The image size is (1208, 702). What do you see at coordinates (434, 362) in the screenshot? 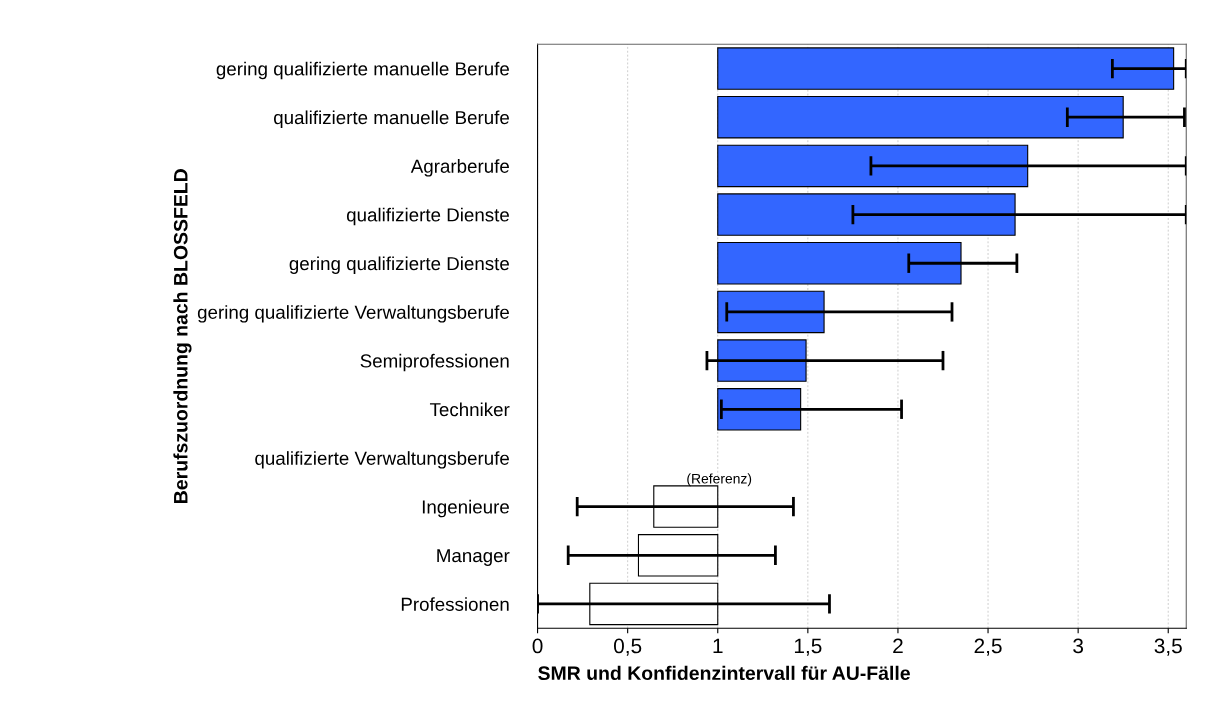
I see `y-tick-label: Semiprofessionen` at bounding box center [434, 362].